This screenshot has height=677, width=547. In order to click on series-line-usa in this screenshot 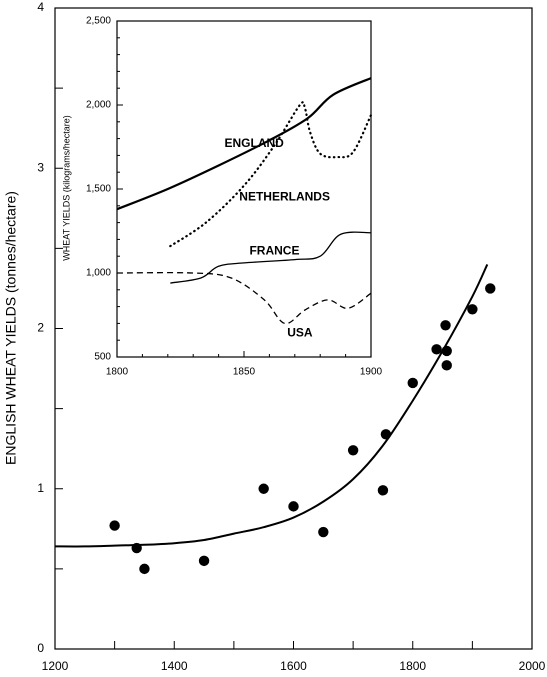, I will do `click(244, 298)`.